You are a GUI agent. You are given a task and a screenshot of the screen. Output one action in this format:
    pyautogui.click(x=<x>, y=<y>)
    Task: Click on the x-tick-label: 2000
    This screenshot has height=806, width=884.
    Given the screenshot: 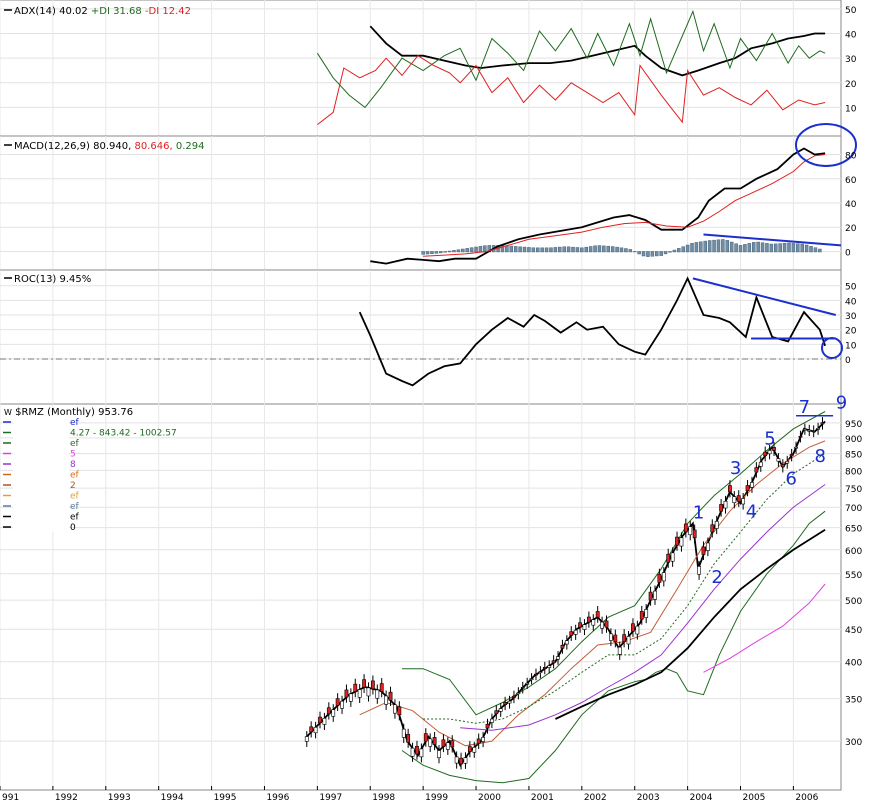 What is the action you would take?
    pyautogui.click(x=489, y=798)
    